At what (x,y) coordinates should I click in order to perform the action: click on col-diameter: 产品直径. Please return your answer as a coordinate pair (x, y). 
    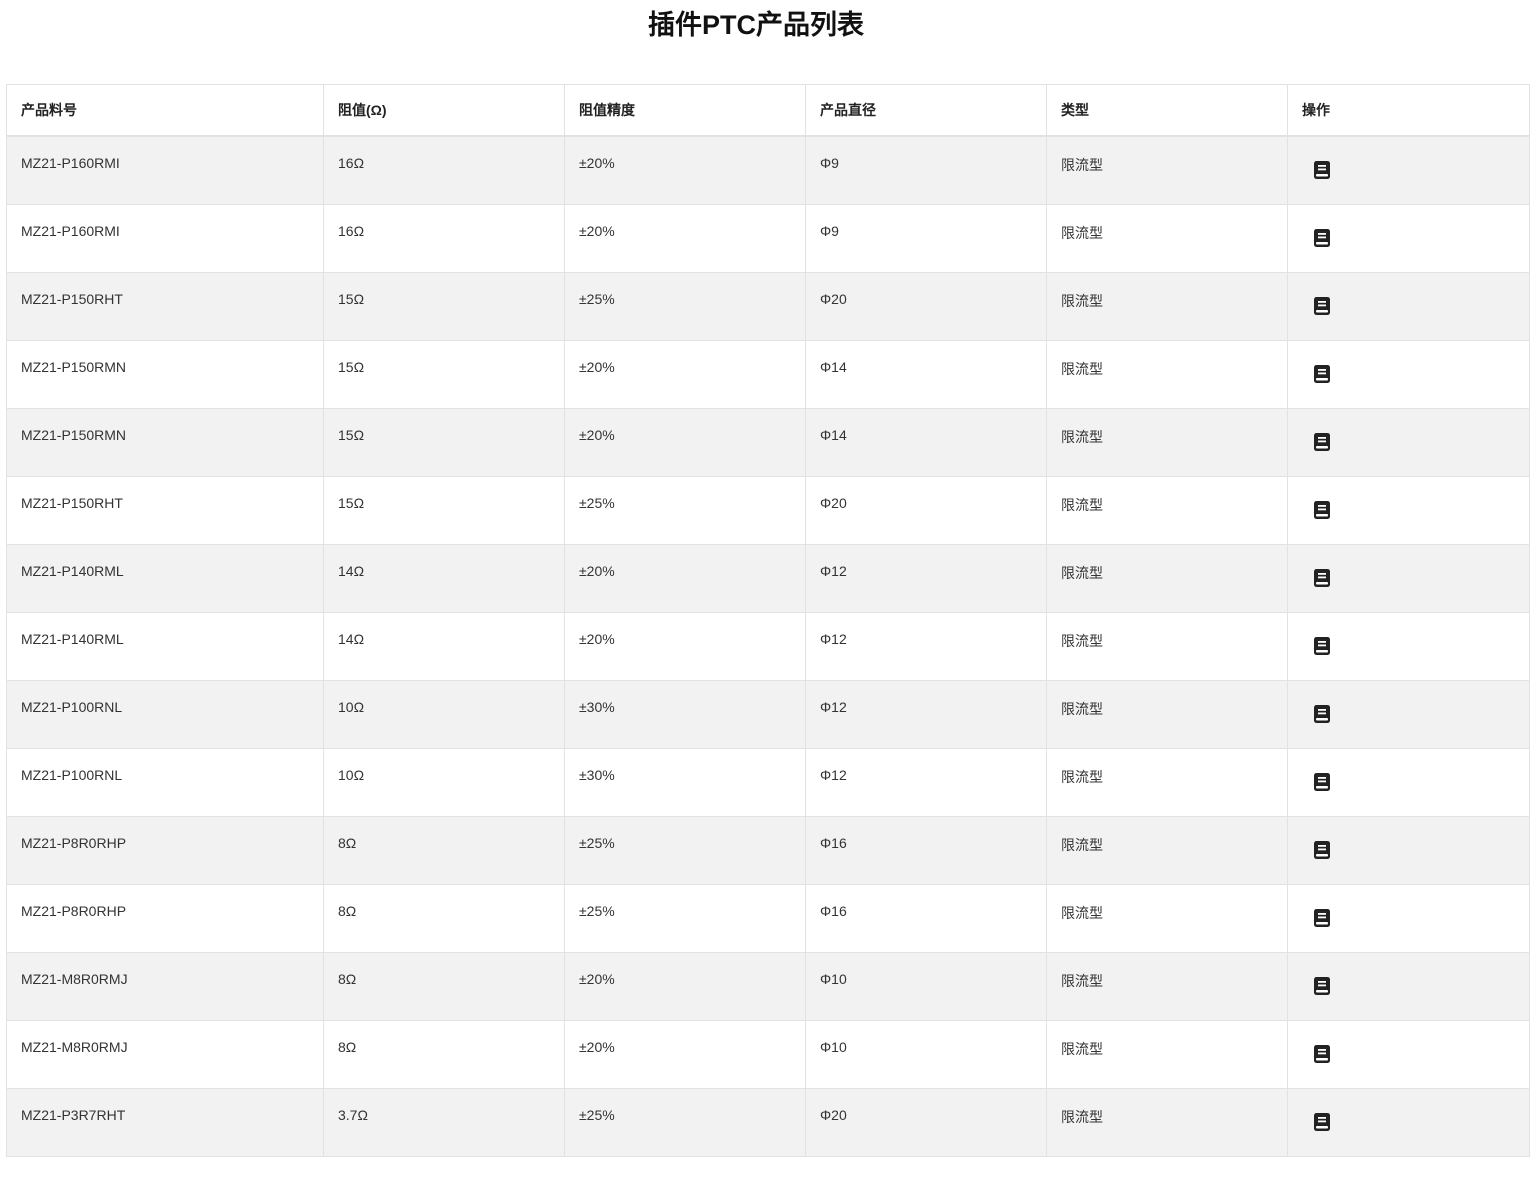
    Looking at the image, I should click on (926, 110).